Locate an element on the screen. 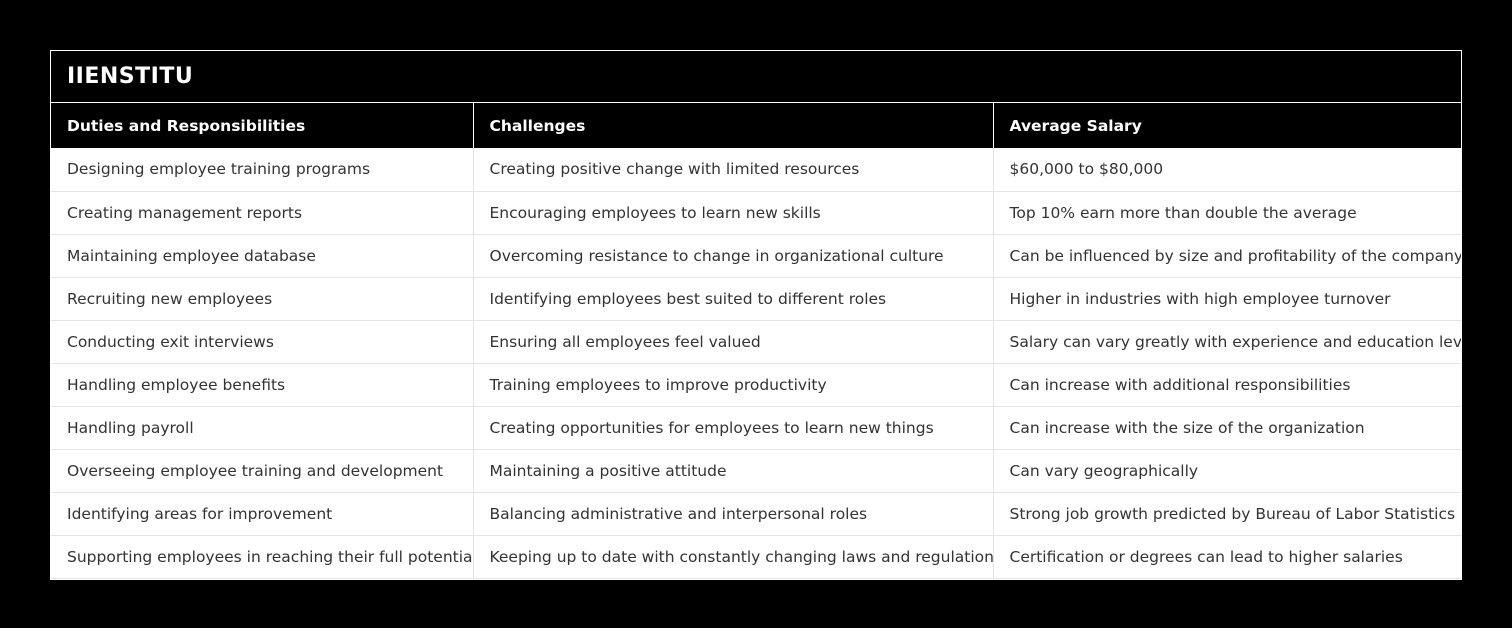  cell-duty: Identifying areas for improvement is located at coordinates (262, 514).